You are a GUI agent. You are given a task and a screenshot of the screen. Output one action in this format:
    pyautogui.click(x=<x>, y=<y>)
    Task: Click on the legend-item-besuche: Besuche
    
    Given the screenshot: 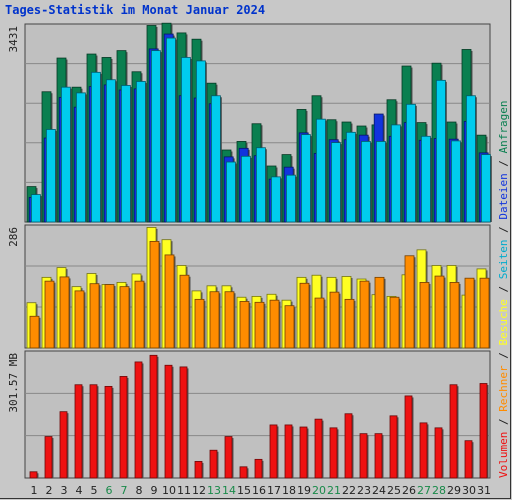 What is the action you would take?
    pyautogui.click(x=503, y=322)
    